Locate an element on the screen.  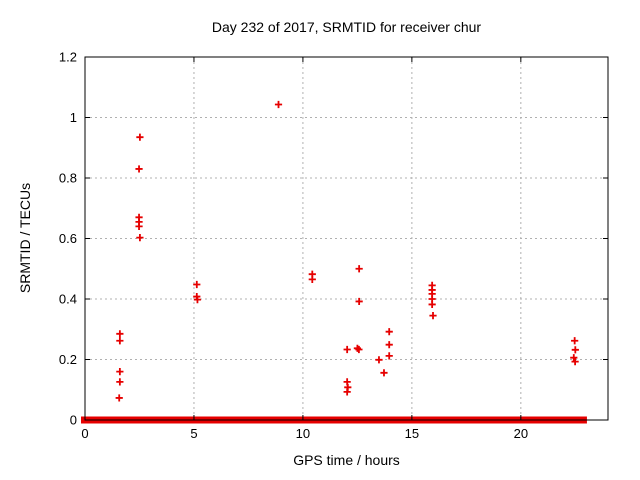
x-tick-label: 20 is located at coordinates (521, 433).